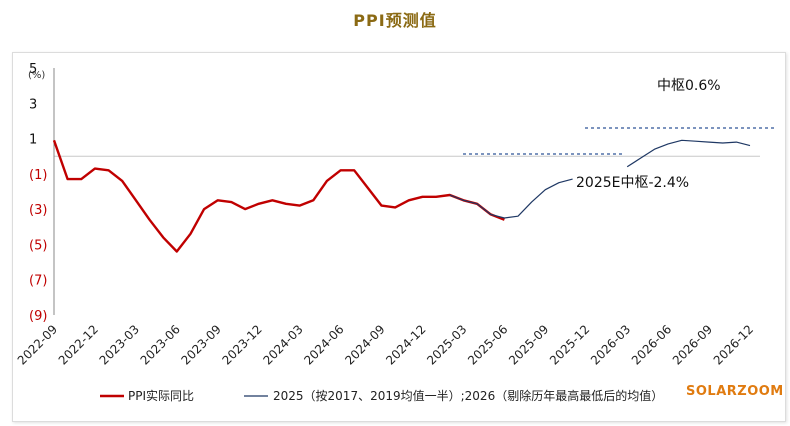 The width and height of the screenshot is (790, 426). Describe the element at coordinates (282, 344) in the screenshot. I see `x-tick-label: 2024-03` at that location.